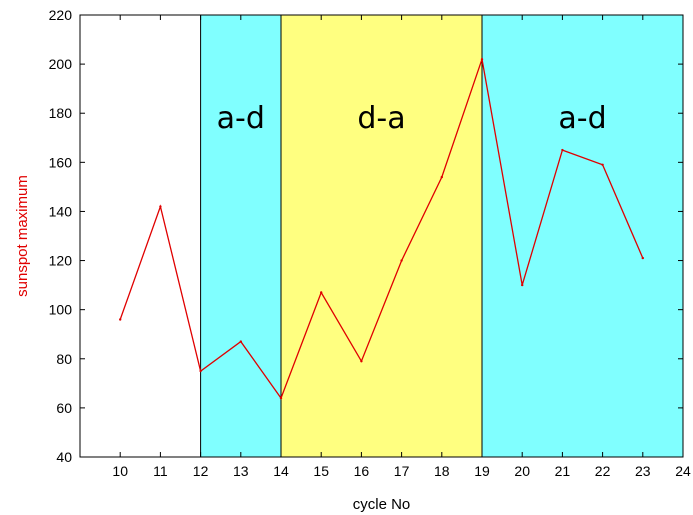 This screenshot has width=693, height=515. Describe the element at coordinates (381, 118) in the screenshot. I see `band-label-1: d-a` at that location.